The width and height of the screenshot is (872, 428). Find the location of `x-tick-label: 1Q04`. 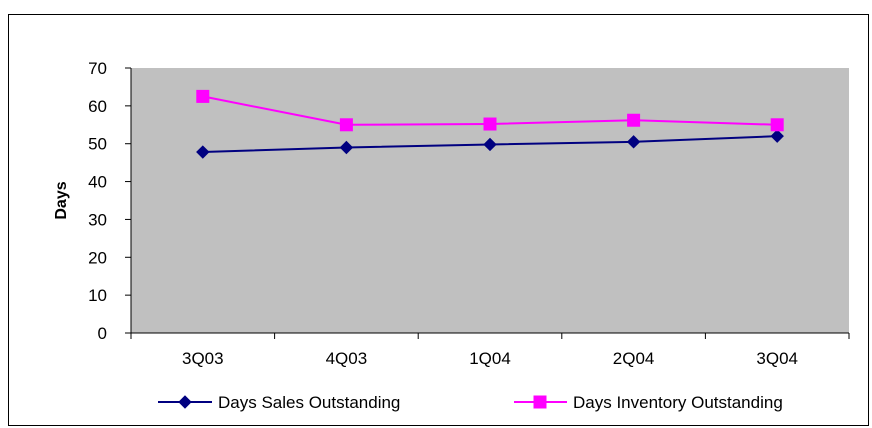

x-tick-label: 1Q04 is located at coordinates (490, 358).